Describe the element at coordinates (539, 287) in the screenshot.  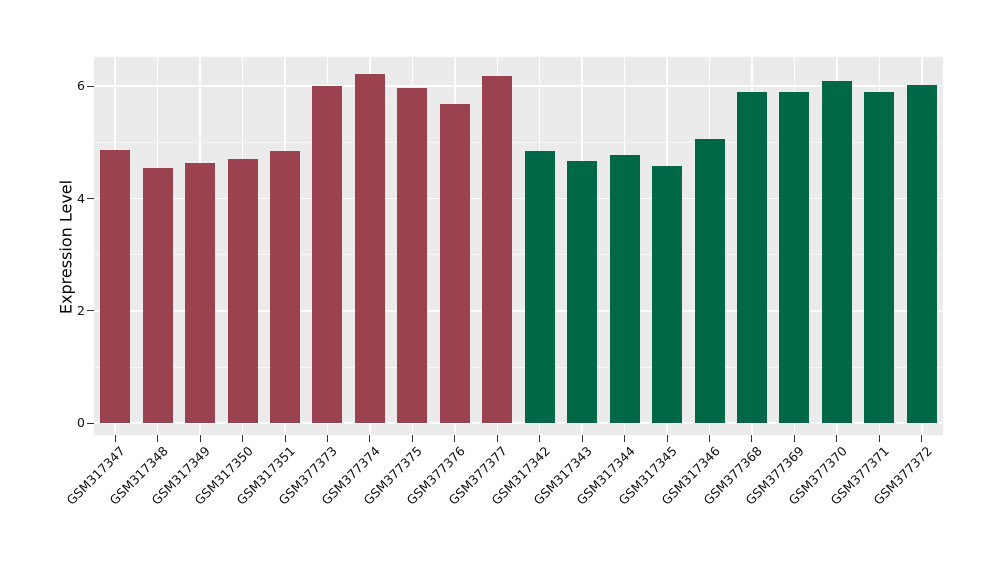
I see `bar-GSM317342` at that location.